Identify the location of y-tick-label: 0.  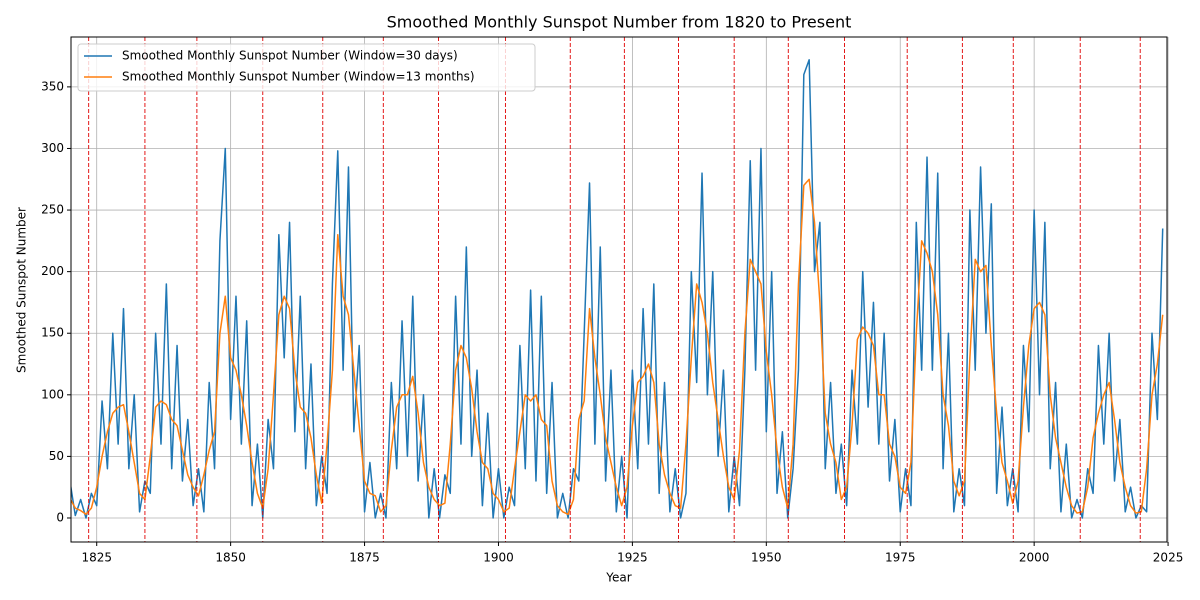
(60, 517).